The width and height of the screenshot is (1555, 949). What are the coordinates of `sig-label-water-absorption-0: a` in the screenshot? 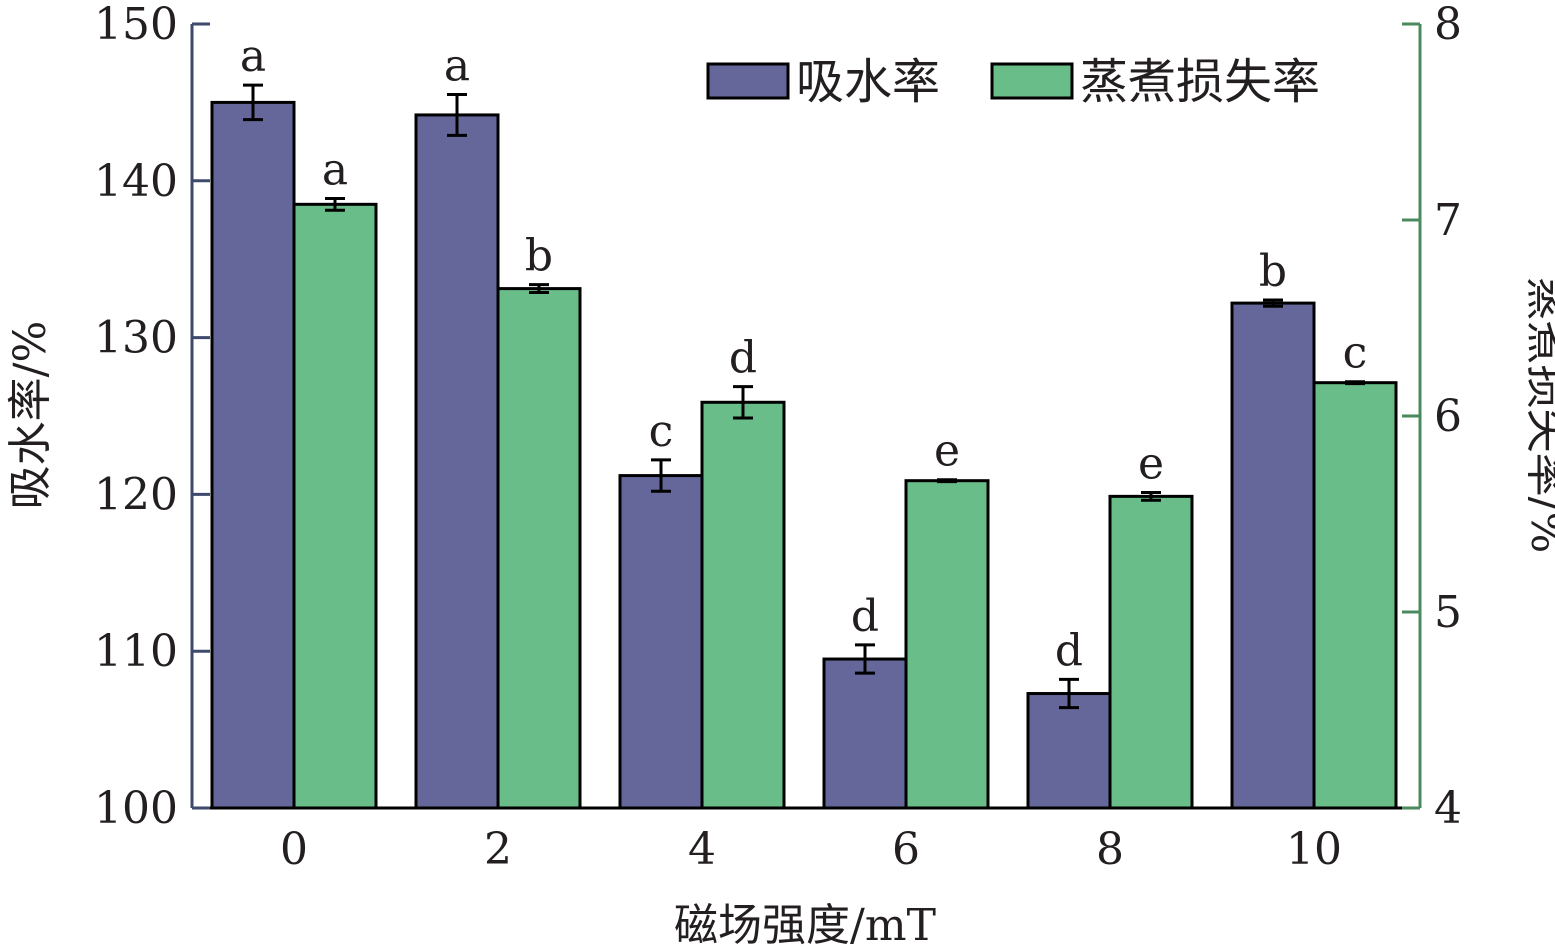 It's located at (253, 56).